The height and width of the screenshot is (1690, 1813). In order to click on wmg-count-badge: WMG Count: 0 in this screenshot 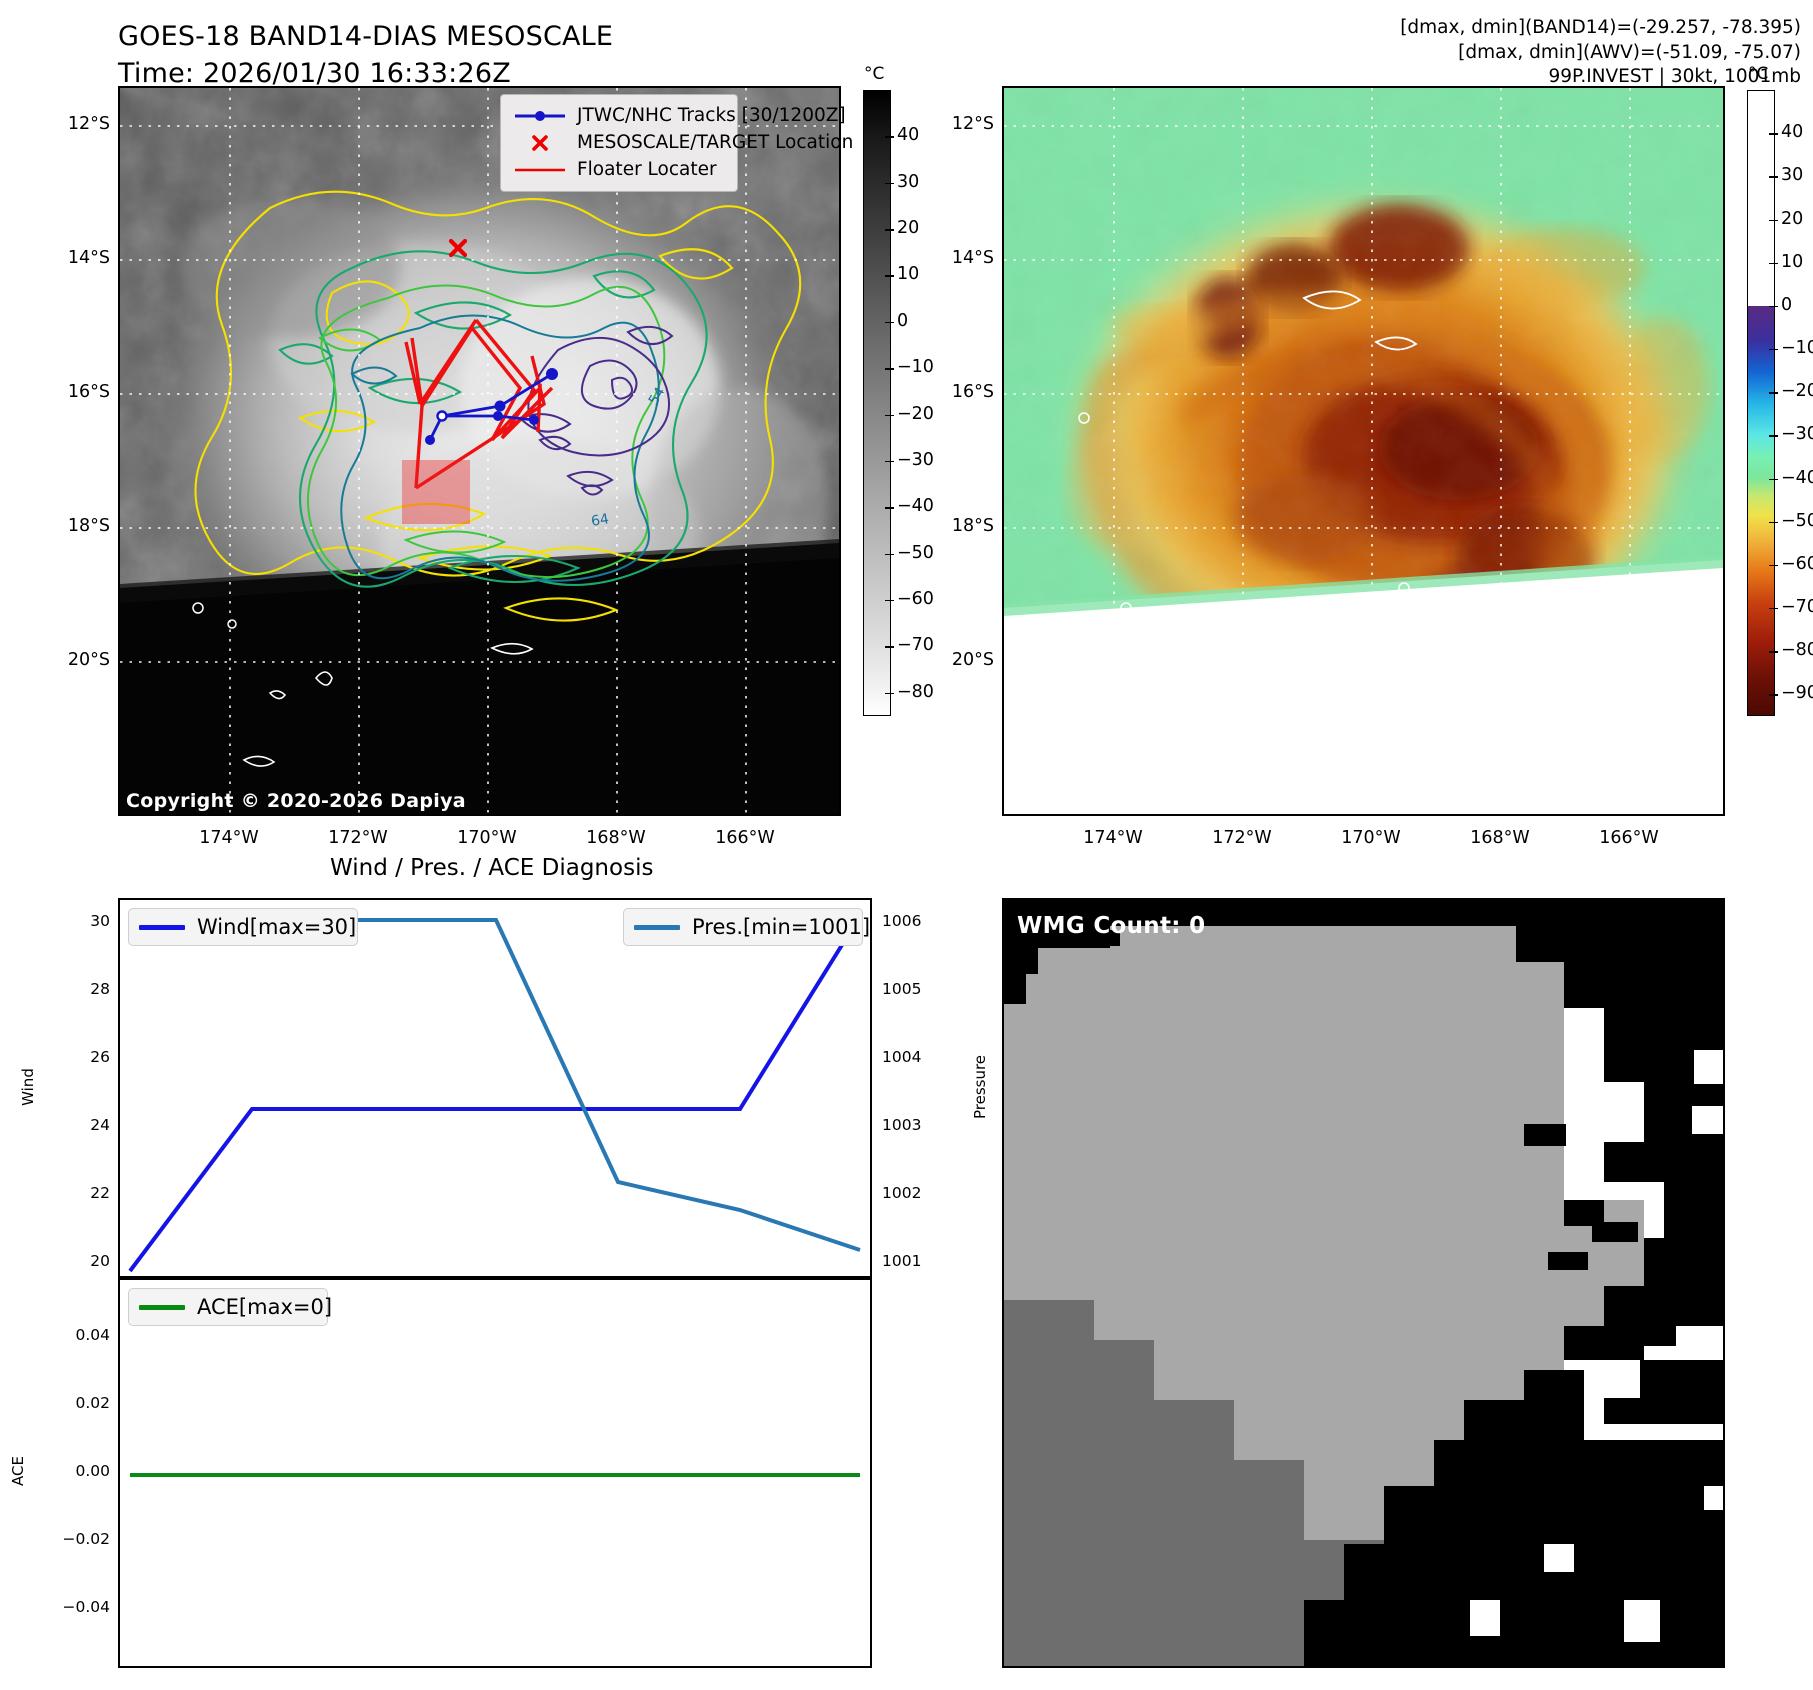, I will do `click(1111, 926)`.